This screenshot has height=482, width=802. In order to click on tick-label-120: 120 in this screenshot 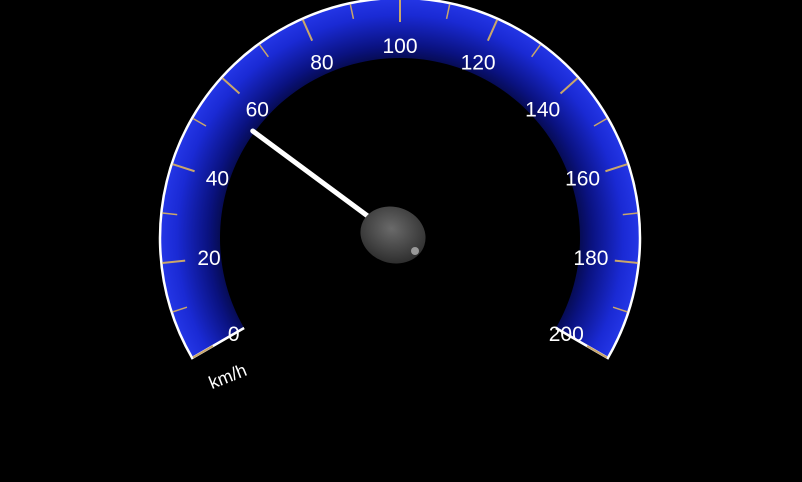, I will do `click(478, 63)`.